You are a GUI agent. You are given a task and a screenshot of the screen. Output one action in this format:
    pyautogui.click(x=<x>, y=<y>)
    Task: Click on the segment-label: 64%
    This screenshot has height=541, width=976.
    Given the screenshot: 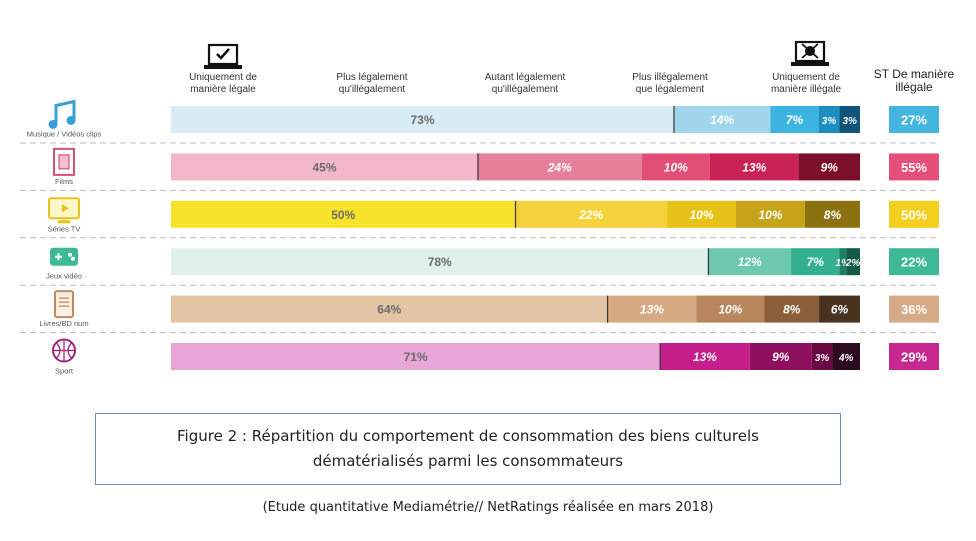 What is the action you would take?
    pyautogui.click(x=389, y=310)
    